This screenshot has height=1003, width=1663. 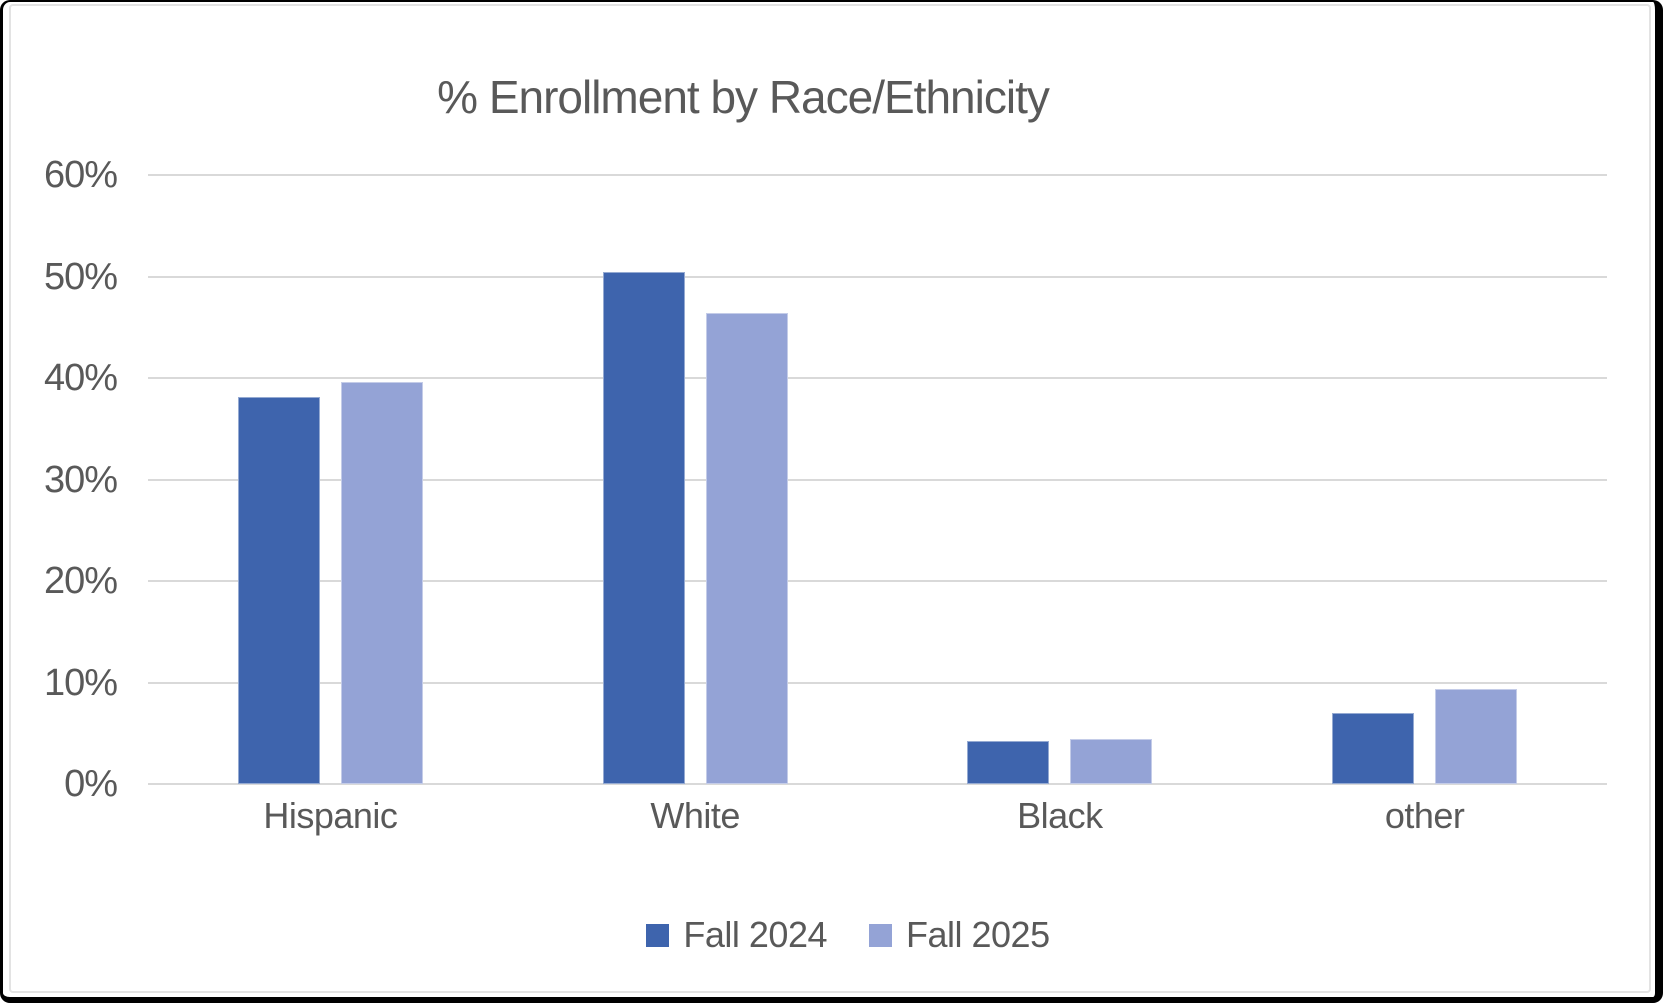 I want to click on y-axis-label-0: 0%, so click(x=91, y=784).